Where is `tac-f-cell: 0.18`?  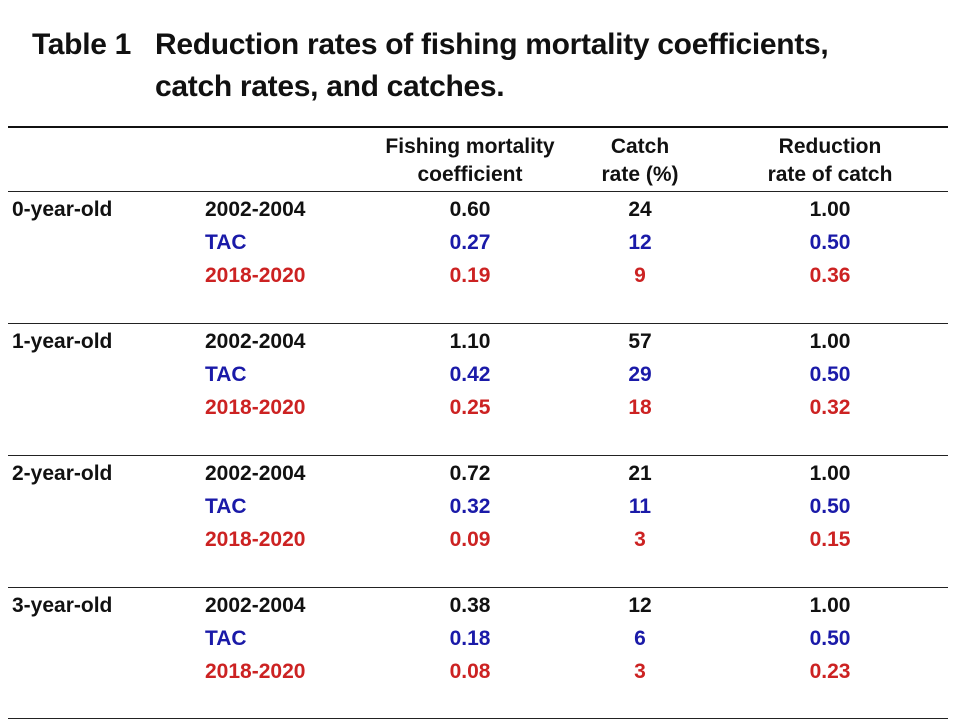
tac-f-cell: 0.18 is located at coordinates (470, 638).